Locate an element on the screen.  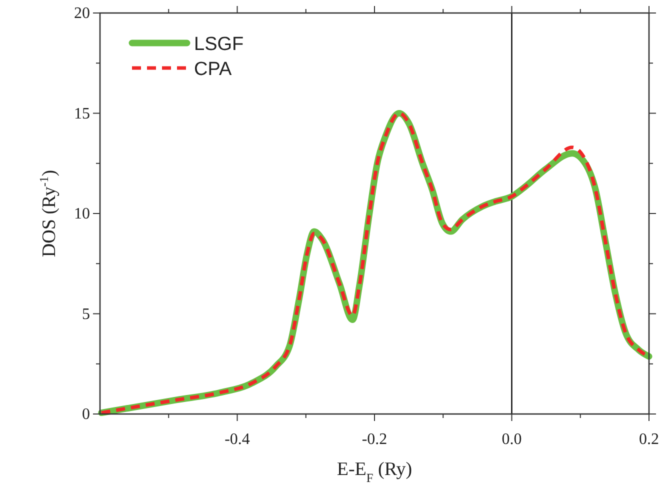
legend-label: LSGF is located at coordinates (219, 44).